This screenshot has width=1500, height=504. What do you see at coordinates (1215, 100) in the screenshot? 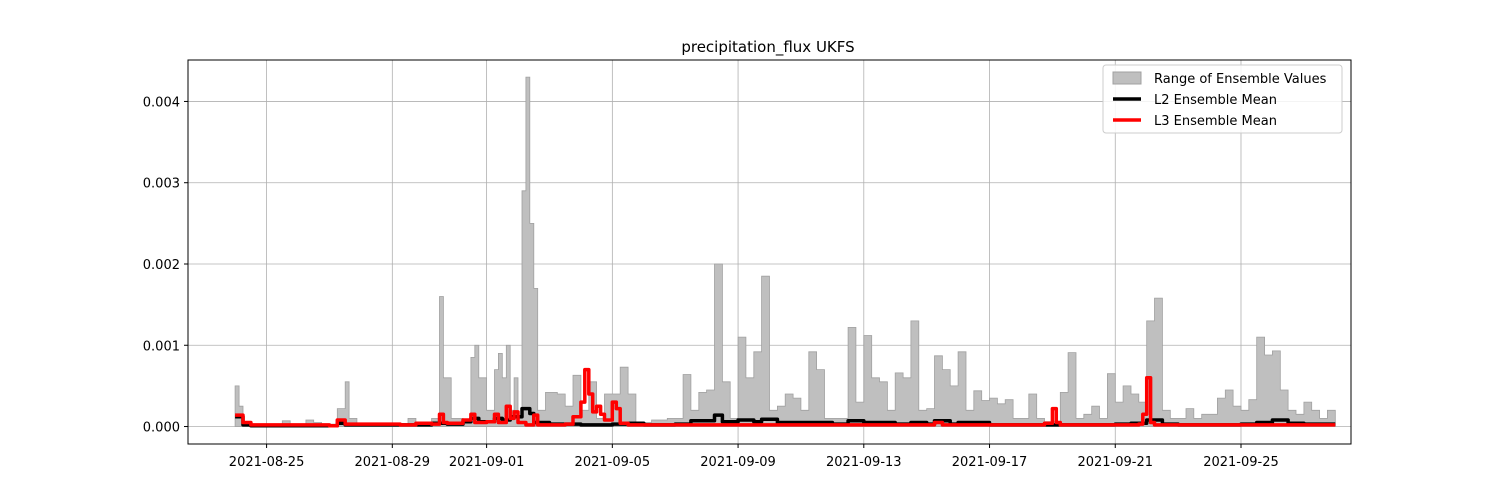
I see `legend-label-l2: L2 Ensemble Mean` at bounding box center [1215, 100].